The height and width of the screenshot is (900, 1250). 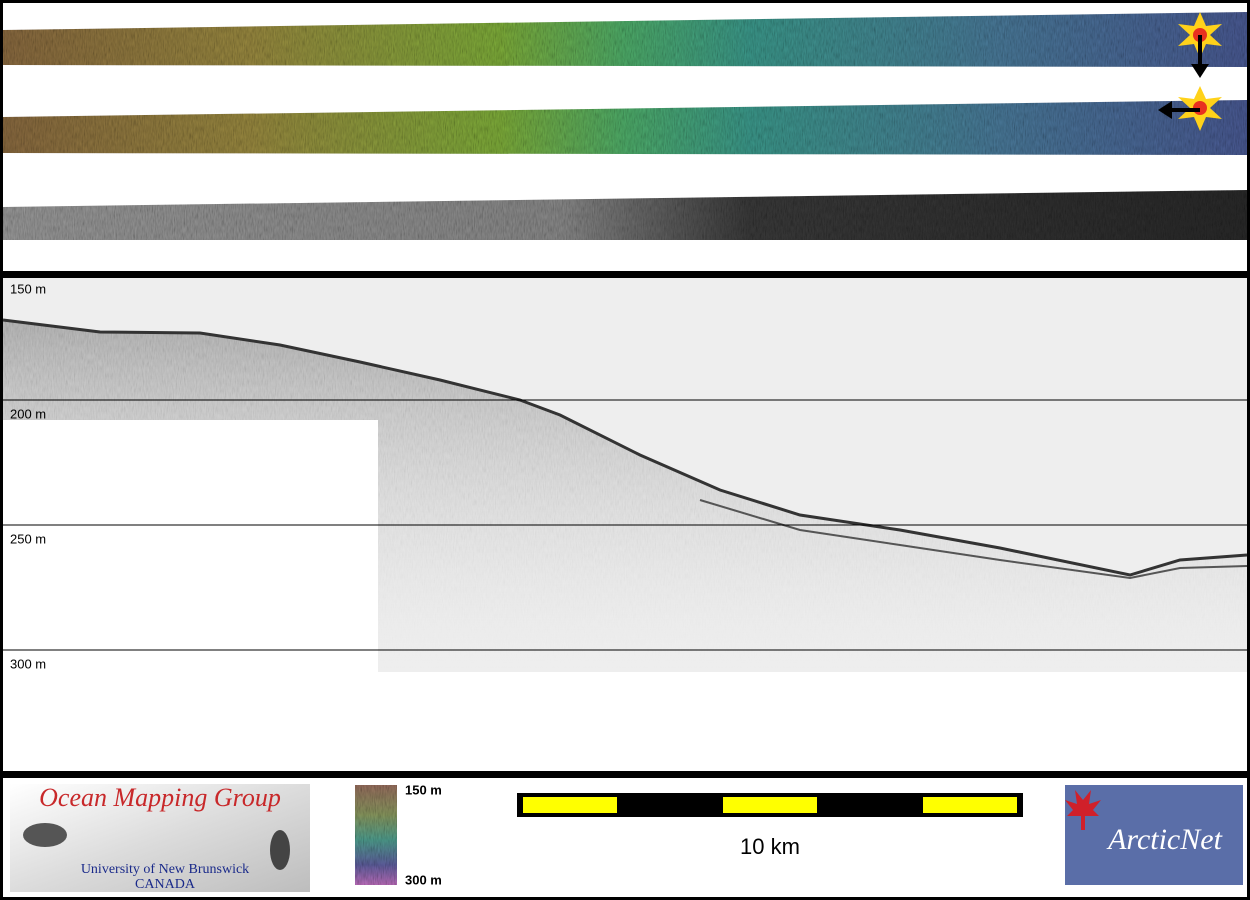 What do you see at coordinates (28, 663) in the screenshot?
I see `depth-label: 300 m` at bounding box center [28, 663].